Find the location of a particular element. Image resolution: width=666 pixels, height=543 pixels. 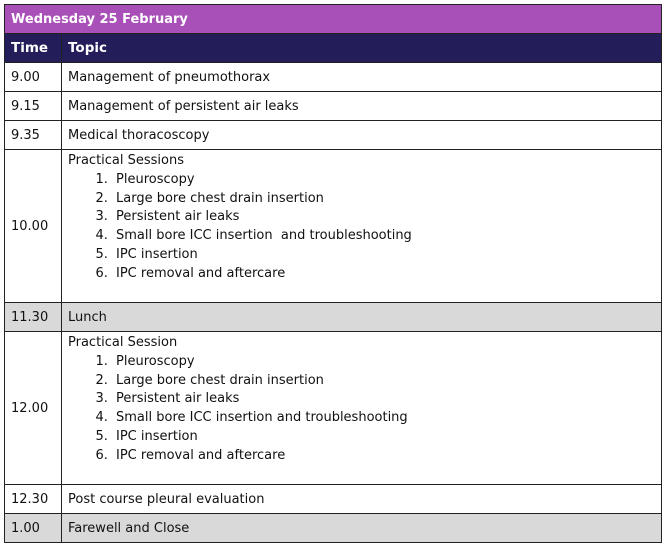

session-title: Practical Session is located at coordinates (123, 342).